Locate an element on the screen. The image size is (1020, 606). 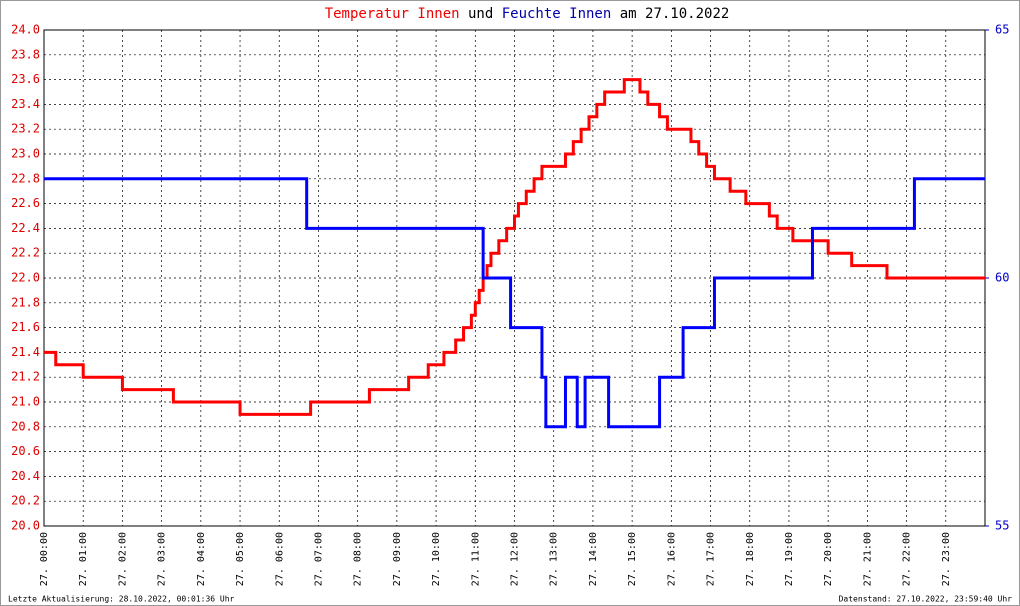
y-tick-label: 22.4 is located at coordinates (25, 228).